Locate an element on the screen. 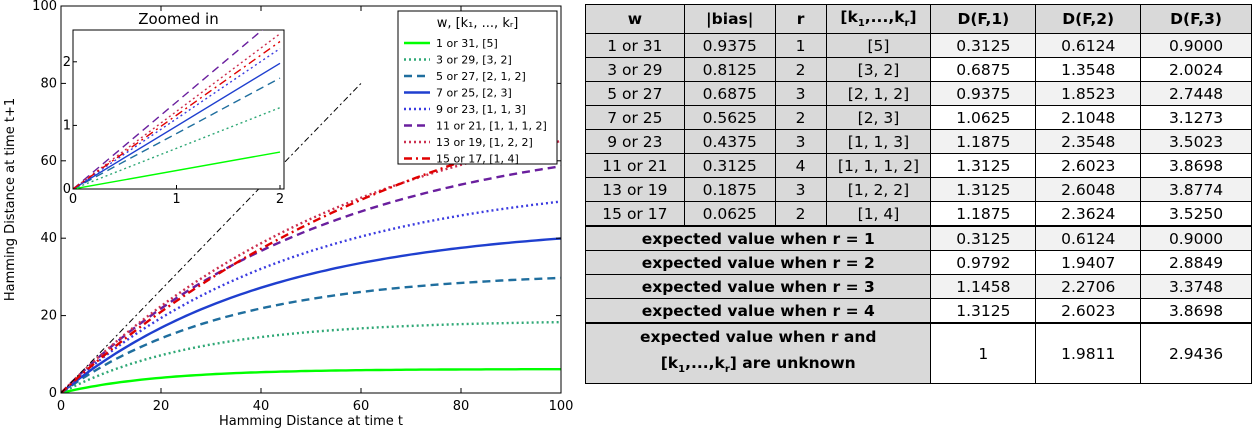  table-cell: 1.0625 is located at coordinates (983, 118).